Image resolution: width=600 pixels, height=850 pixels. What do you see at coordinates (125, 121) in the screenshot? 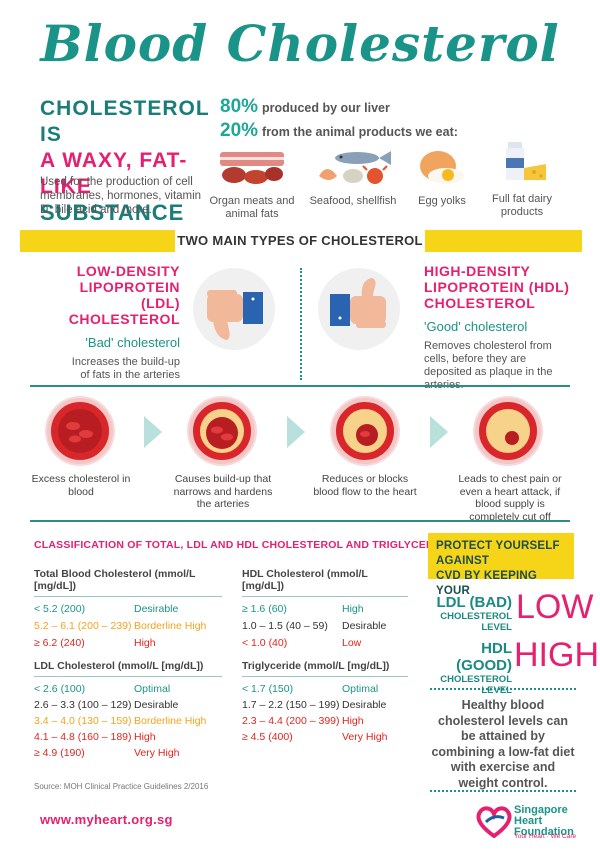
I see `definition-line-1: CHOLESTEROL IS` at bounding box center [125, 121].